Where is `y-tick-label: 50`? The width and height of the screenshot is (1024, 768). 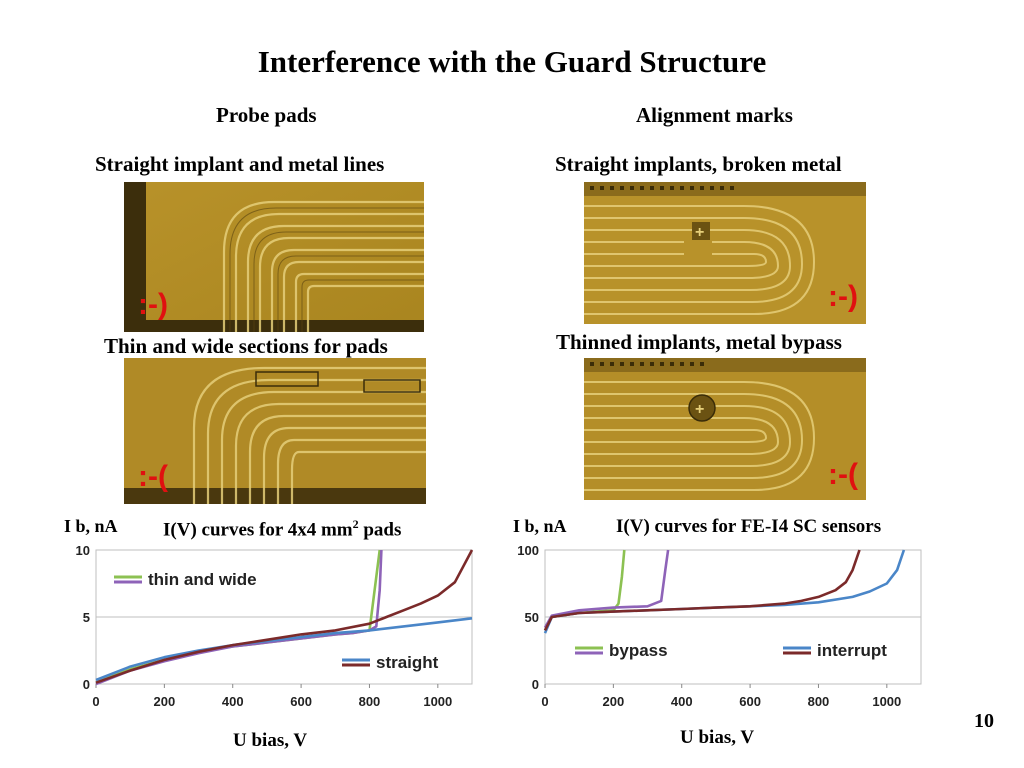 y-tick-label: 50 is located at coordinates (532, 617).